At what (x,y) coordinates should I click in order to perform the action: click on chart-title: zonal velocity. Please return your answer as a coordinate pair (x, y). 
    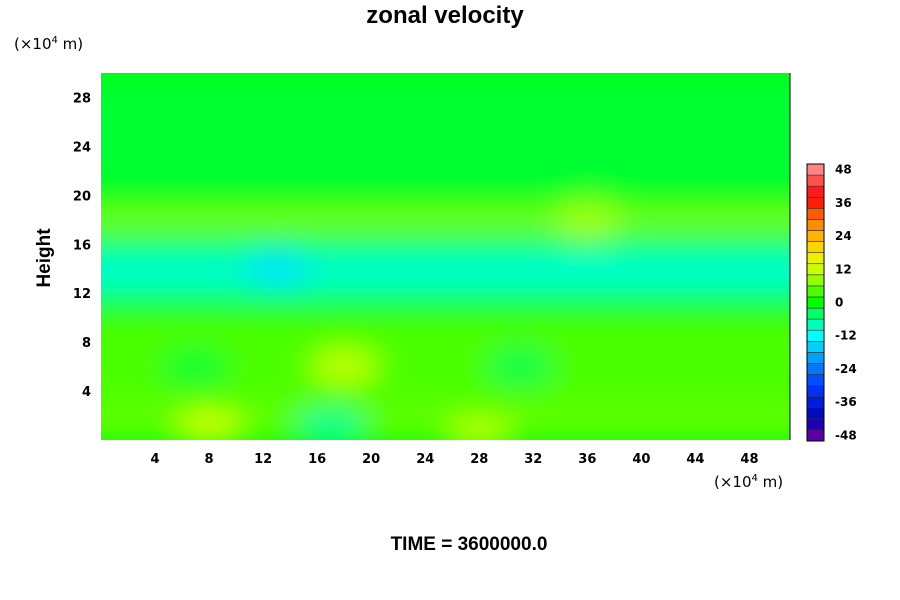
    Looking at the image, I should click on (445, 15).